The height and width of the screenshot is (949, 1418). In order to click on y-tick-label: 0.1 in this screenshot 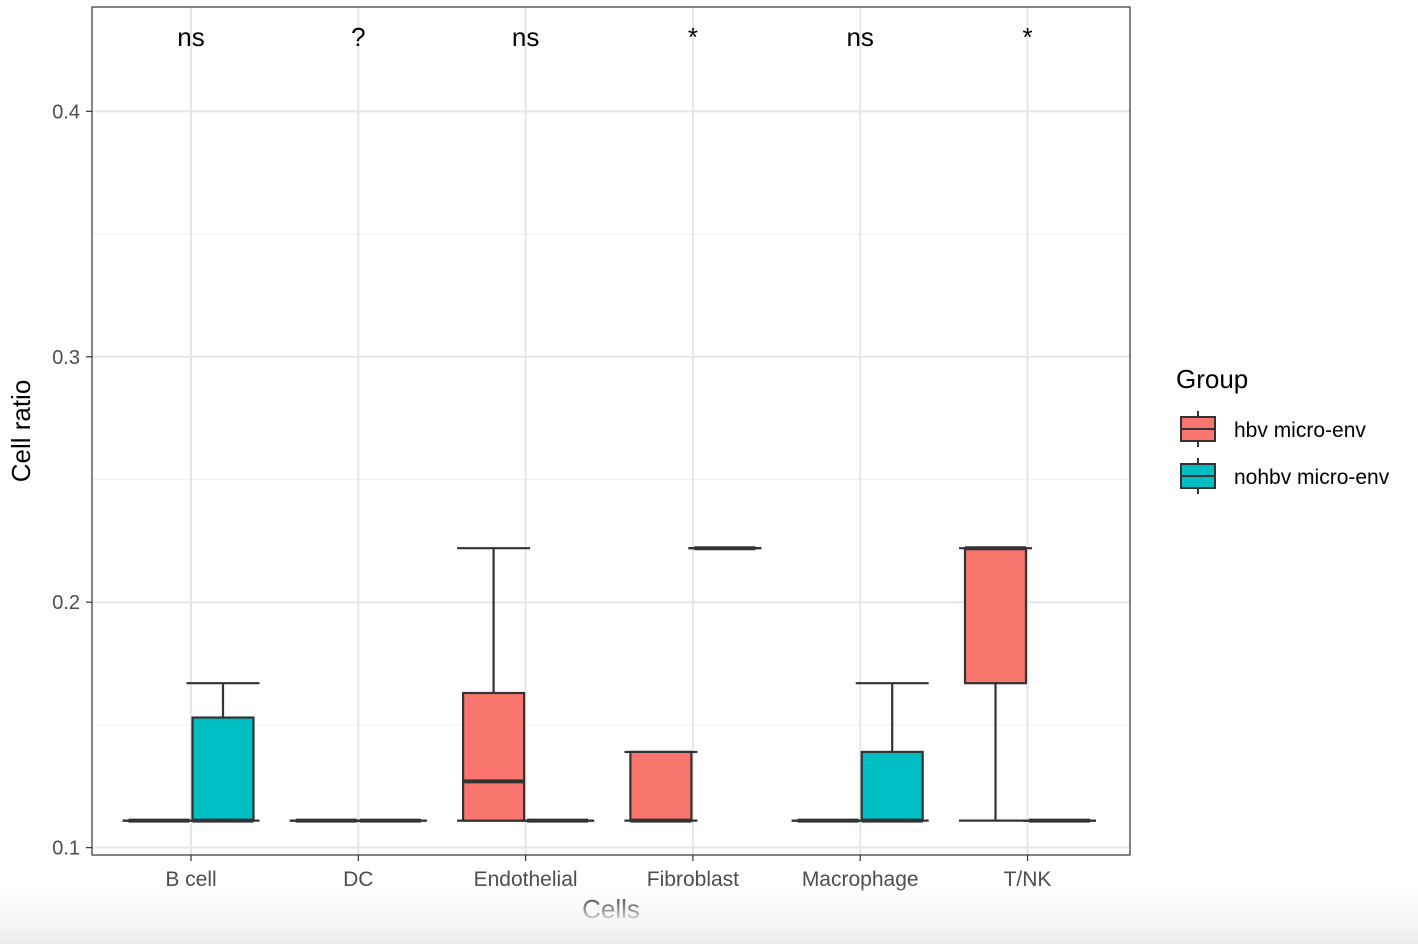, I will do `click(66, 849)`.